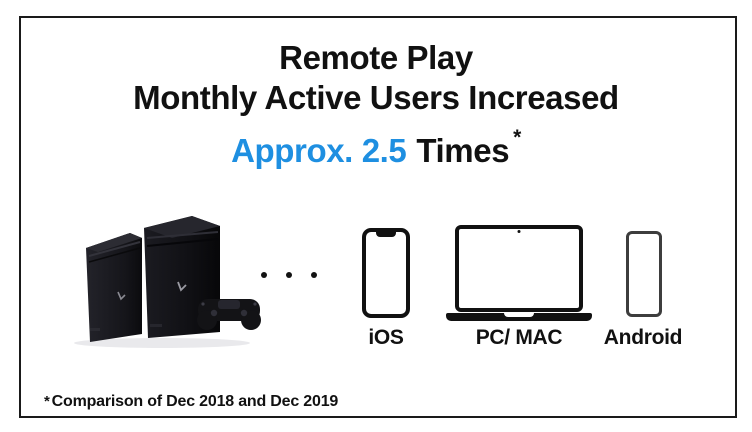 The height and width of the screenshot is (432, 752). I want to click on title-rest: Times, so click(463, 150).